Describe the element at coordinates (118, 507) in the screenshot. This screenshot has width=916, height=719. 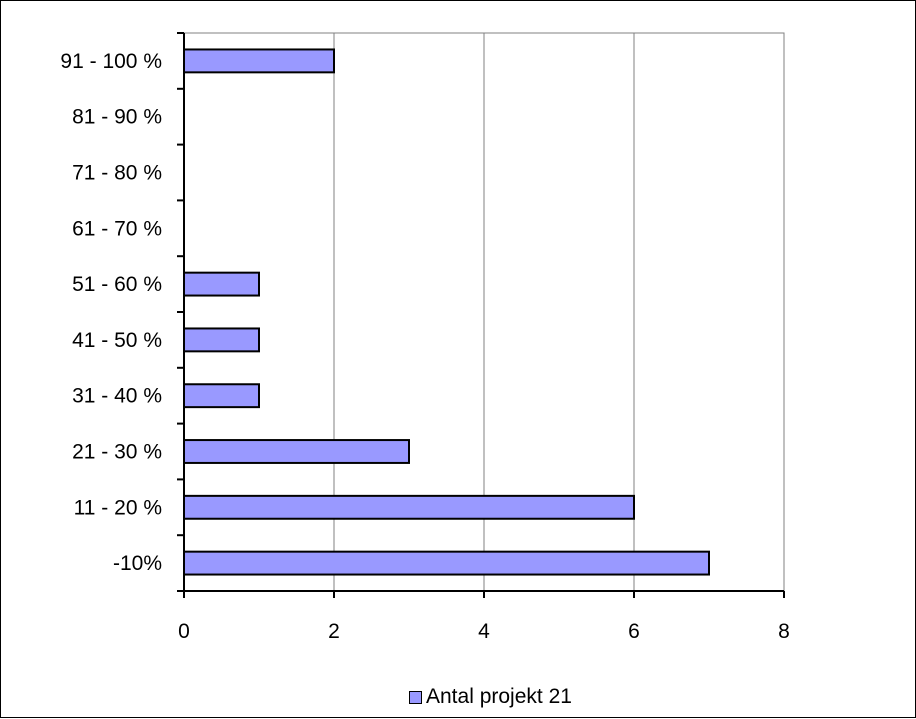
I see `category-label-1: 11 - 20 %` at that location.